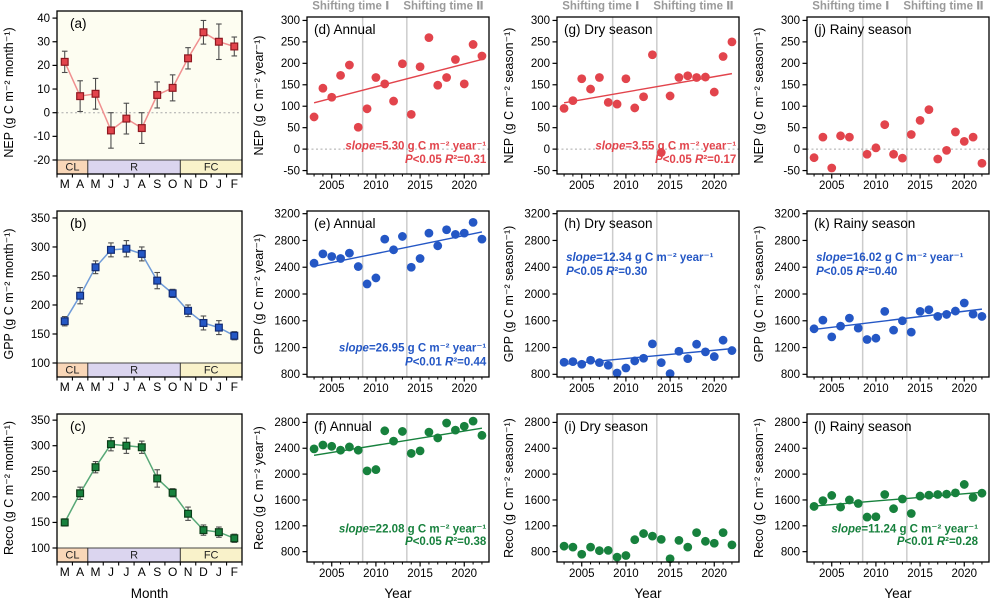  I want to click on x-tick-label: 2015, so click(920, 574).